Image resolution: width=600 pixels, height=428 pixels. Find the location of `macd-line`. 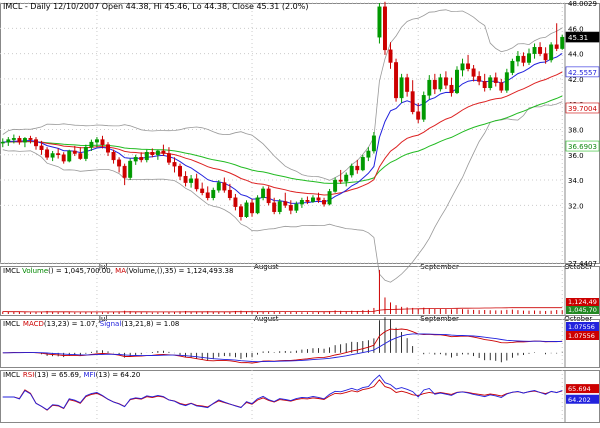

macd-line is located at coordinates (282, 346).